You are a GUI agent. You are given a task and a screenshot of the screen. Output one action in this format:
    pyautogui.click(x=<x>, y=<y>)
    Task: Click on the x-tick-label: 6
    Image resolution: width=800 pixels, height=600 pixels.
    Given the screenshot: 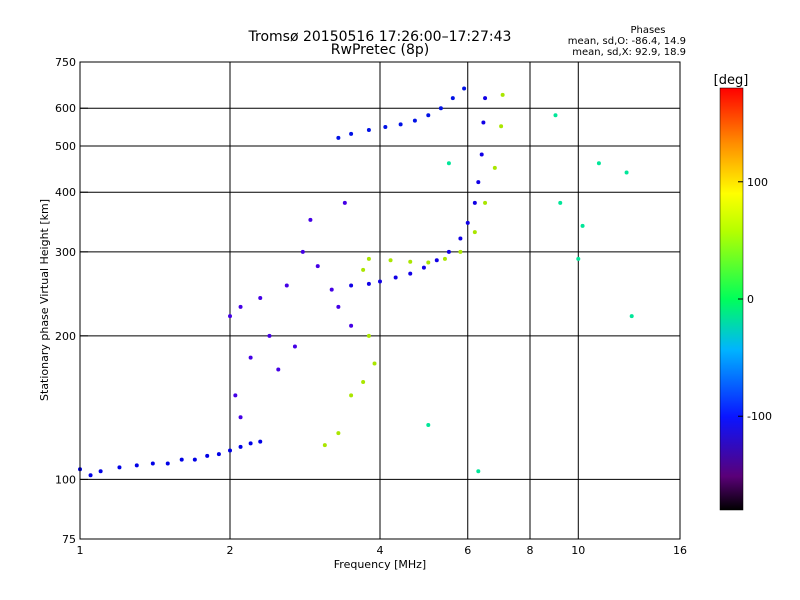 What is the action you would take?
    pyautogui.click(x=467, y=550)
    